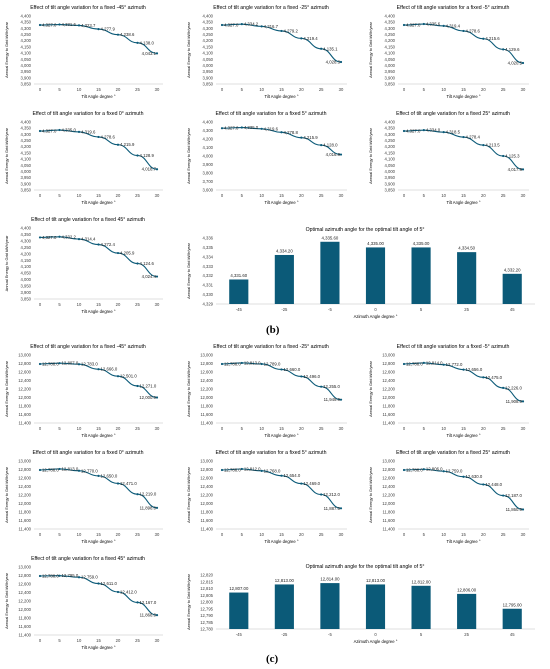 Image resolution: width=550 pixels, height=669 pixels. I want to click on bar-value-label: 12,806.00, so click(467, 589).